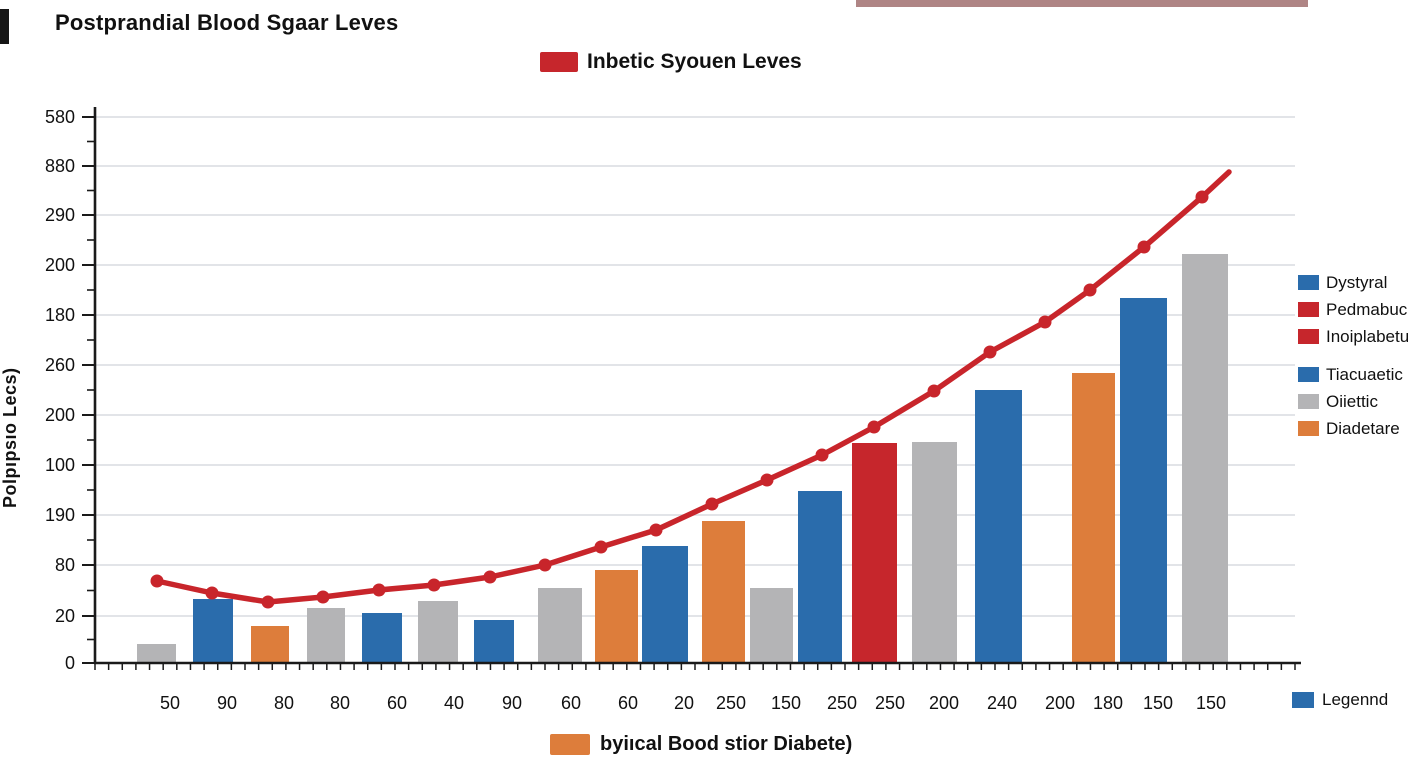 Image resolution: width=1408 pixels, height=768 pixels. What do you see at coordinates (60, 515) in the screenshot?
I see `y-tick-label: 190` at bounding box center [60, 515].